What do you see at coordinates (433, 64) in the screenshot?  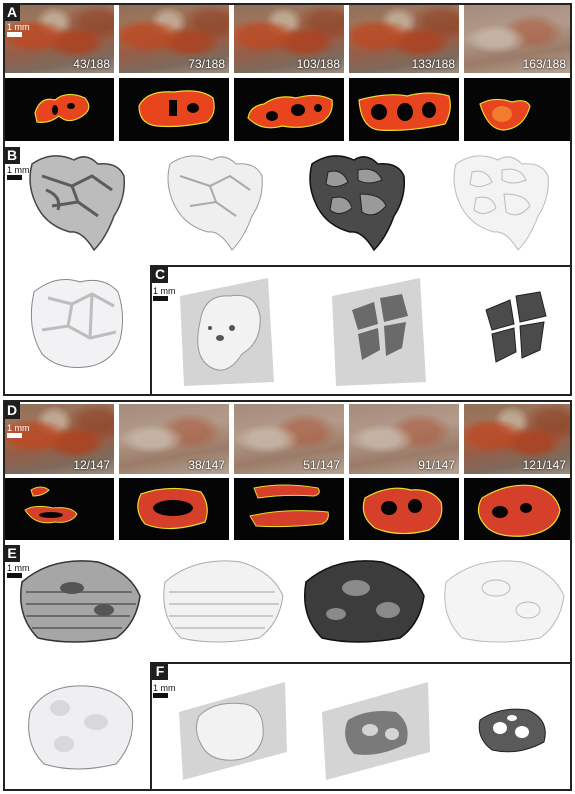 I see `slice-number: 133/188` at bounding box center [433, 64].